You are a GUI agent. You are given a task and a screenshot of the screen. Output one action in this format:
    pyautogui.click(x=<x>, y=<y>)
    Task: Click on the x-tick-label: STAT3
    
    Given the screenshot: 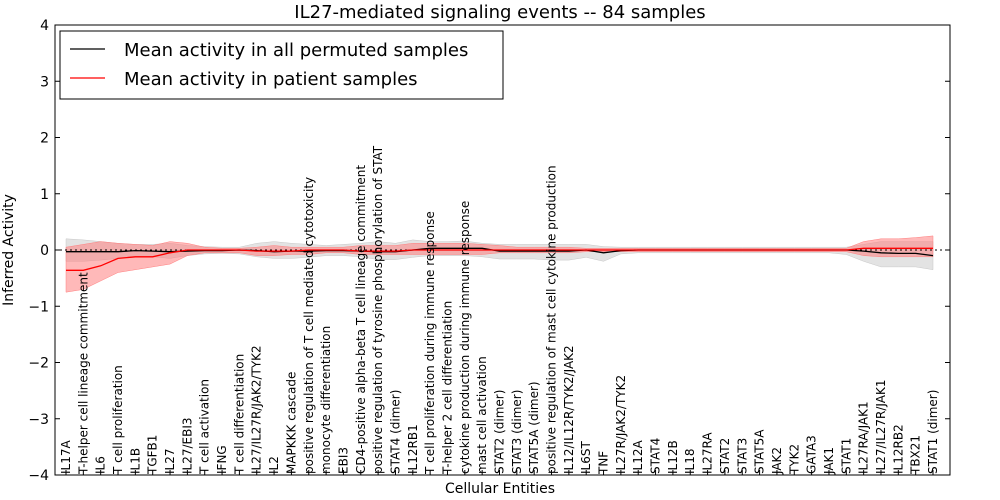 What is the action you would take?
    pyautogui.click(x=742, y=456)
    